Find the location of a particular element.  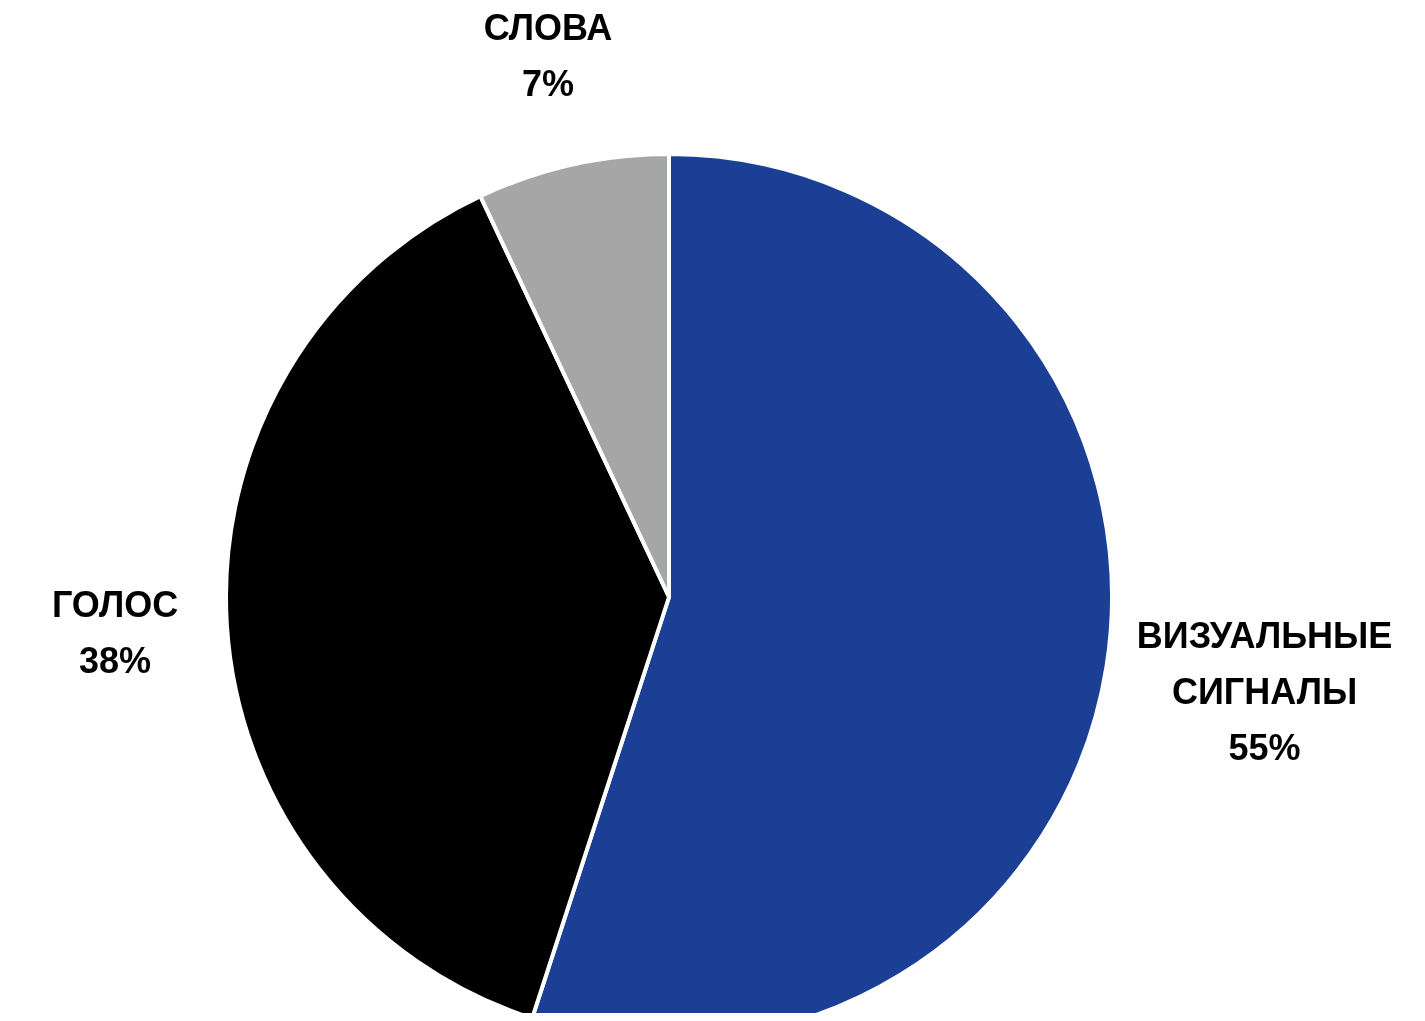

data-label: 38% is located at coordinates (115, 660).